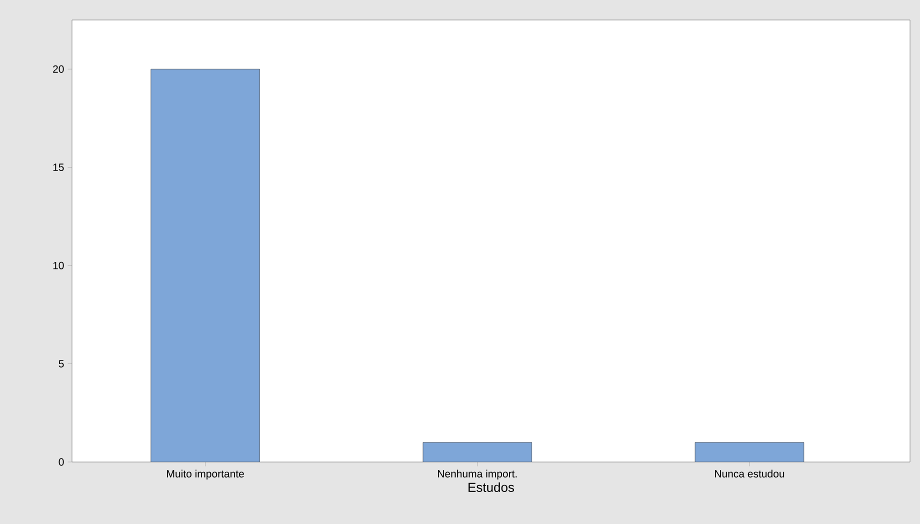  What do you see at coordinates (61, 462) in the screenshot?
I see `y-tick-label: 0` at bounding box center [61, 462].